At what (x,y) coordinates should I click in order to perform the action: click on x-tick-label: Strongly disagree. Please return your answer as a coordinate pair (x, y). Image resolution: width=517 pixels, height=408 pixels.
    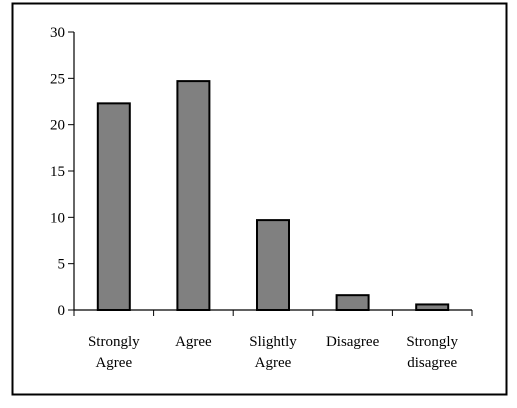
    Looking at the image, I should click on (432, 352).